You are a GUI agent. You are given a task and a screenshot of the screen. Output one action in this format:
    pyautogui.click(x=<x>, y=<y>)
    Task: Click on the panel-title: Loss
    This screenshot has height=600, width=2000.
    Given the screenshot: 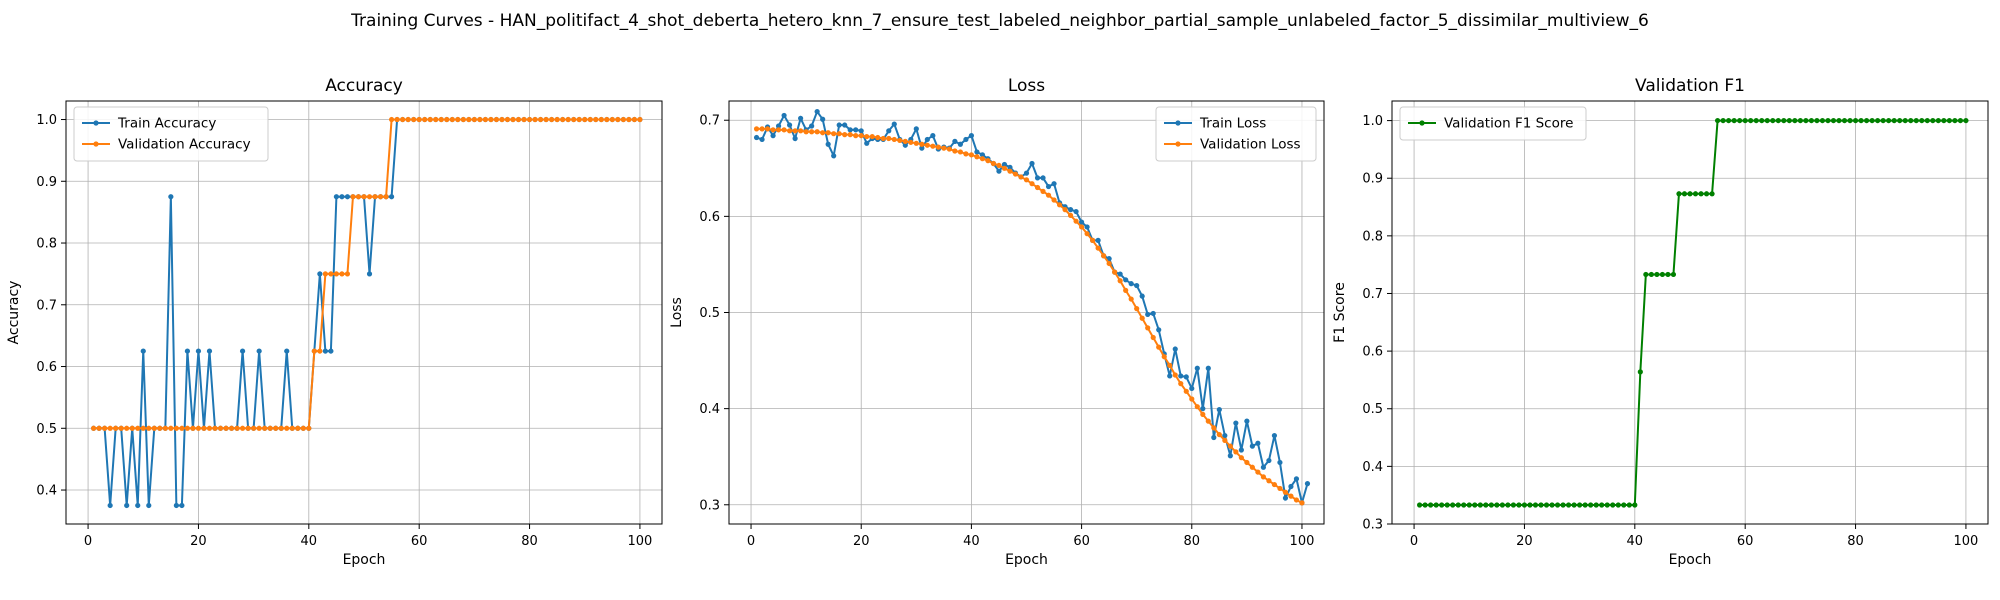 What is the action you would take?
    pyautogui.click(x=1026, y=86)
    